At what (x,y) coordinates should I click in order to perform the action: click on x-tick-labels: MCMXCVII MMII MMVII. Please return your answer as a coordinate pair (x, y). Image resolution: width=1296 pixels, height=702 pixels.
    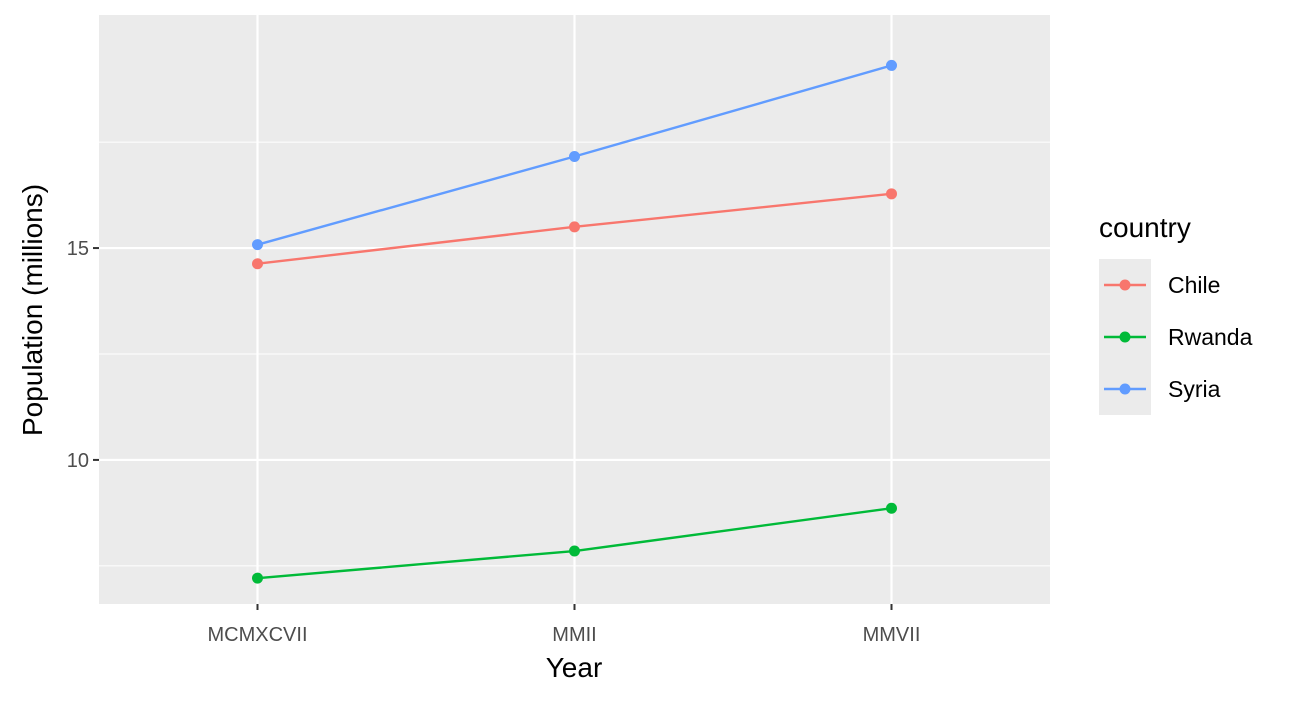
    Looking at the image, I should click on (564, 635).